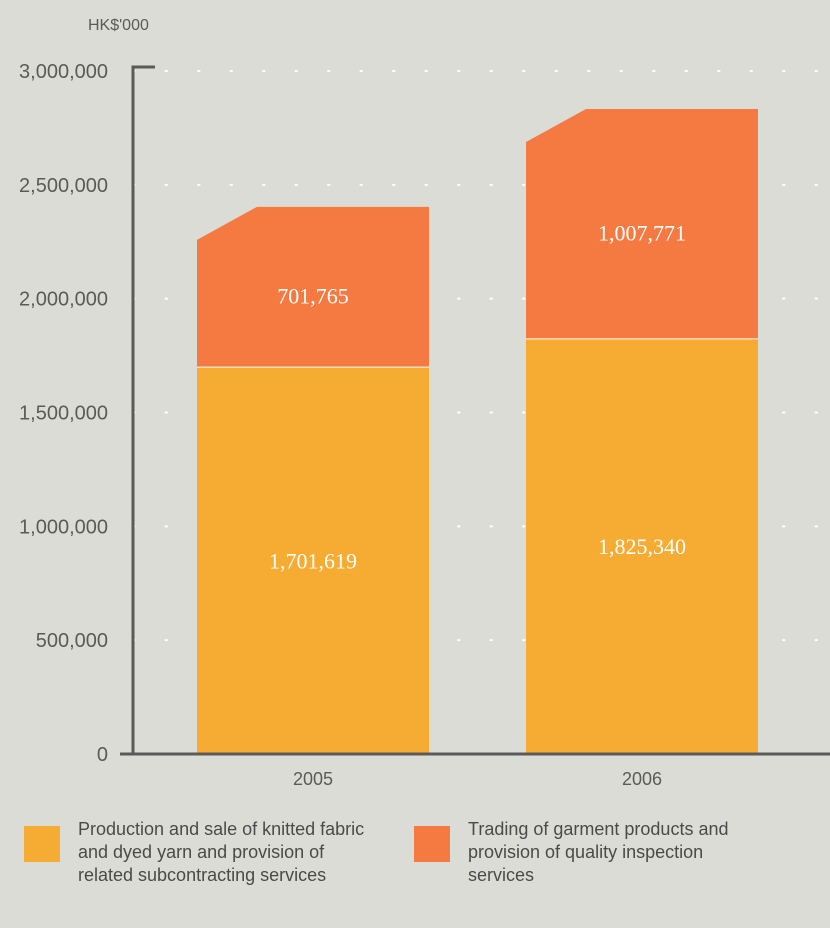 The height and width of the screenshot is (928, 830). Describe the element at coordinates (642, 779) in the screenshot. I see `x-tick-label-2006: 2006` at that location.